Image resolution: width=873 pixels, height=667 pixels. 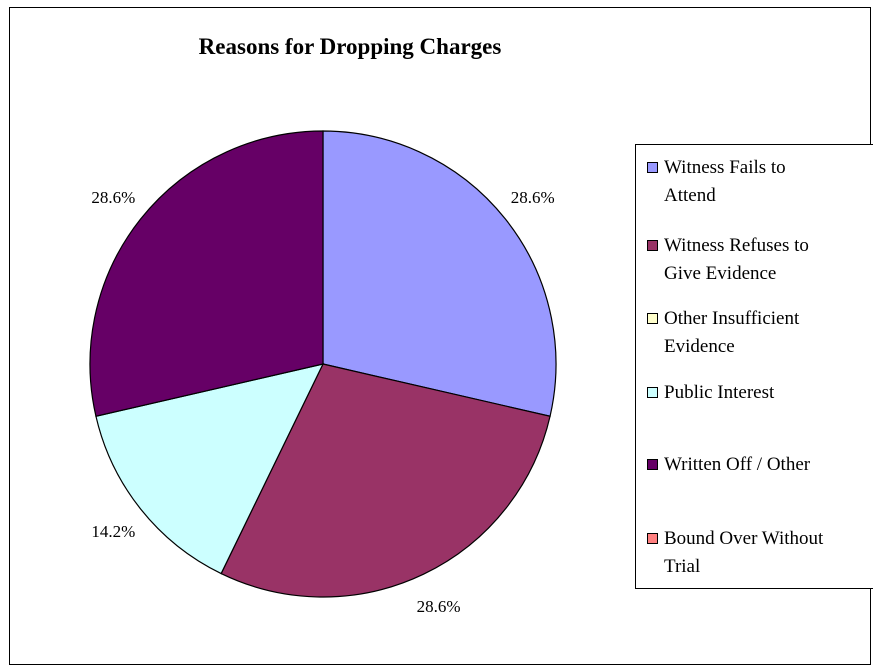 What do you see at coordinates (533, 197) in the screenshot?
I see `data-label-0: 28.6%` at bounding box center [533, 197].